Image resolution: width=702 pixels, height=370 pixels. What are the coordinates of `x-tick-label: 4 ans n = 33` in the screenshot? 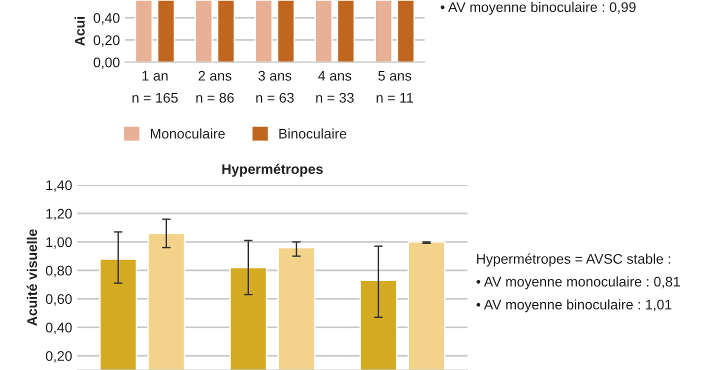 It's located at (335, 87).